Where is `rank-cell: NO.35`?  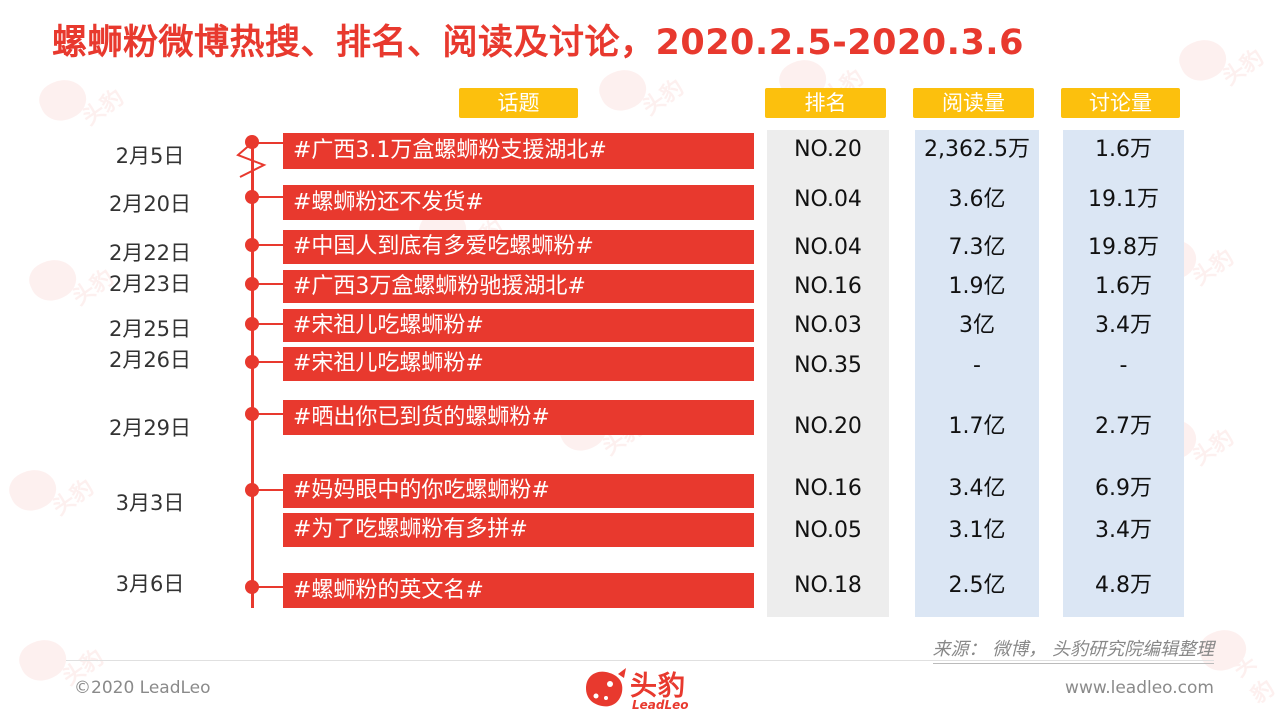
rank-cell: NO.35 is located at coordinates (828, 365).